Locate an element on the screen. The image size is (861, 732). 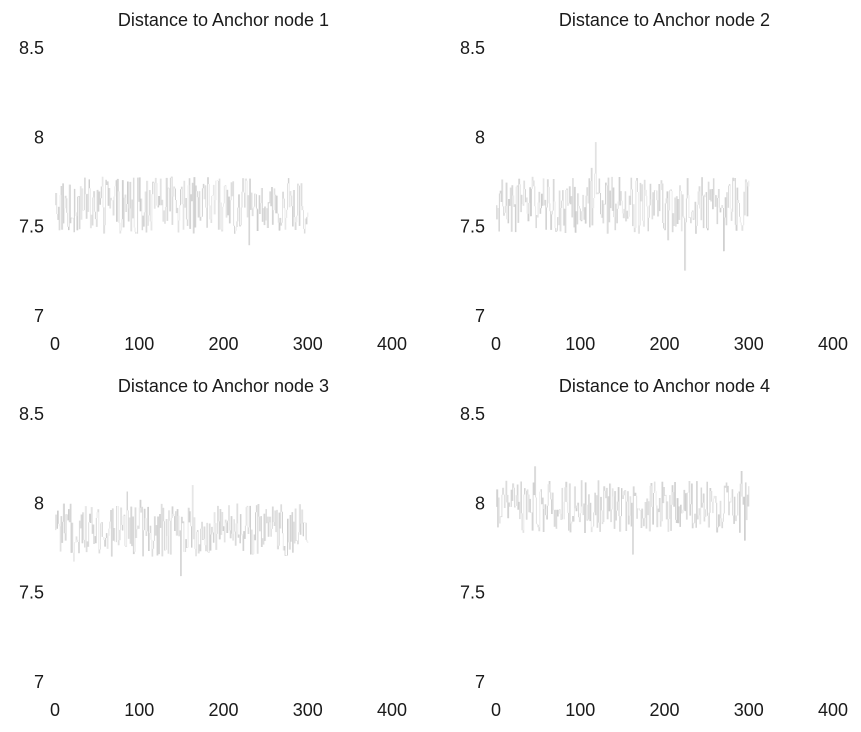
chart-title: Distance to Anchor node 3 is located at coordinates (223, 386).